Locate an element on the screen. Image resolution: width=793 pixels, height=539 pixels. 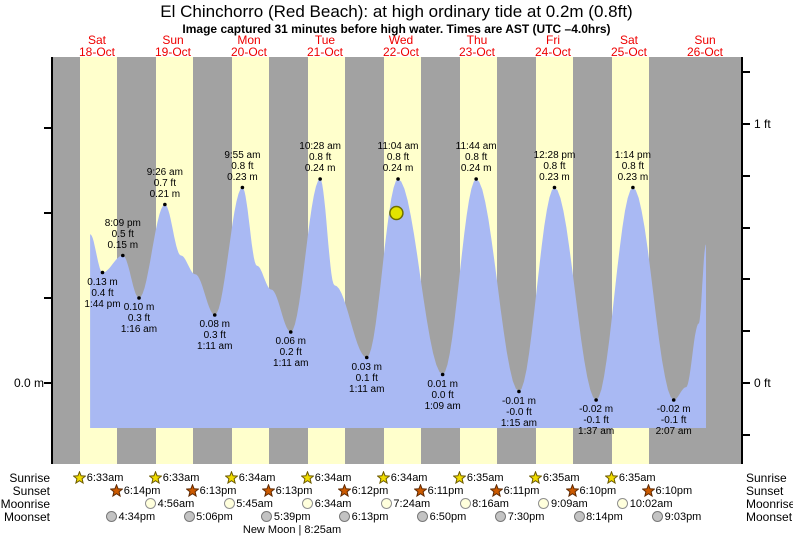
tide-annotation-line: 0.03 m is located at coordinates (367, 367).